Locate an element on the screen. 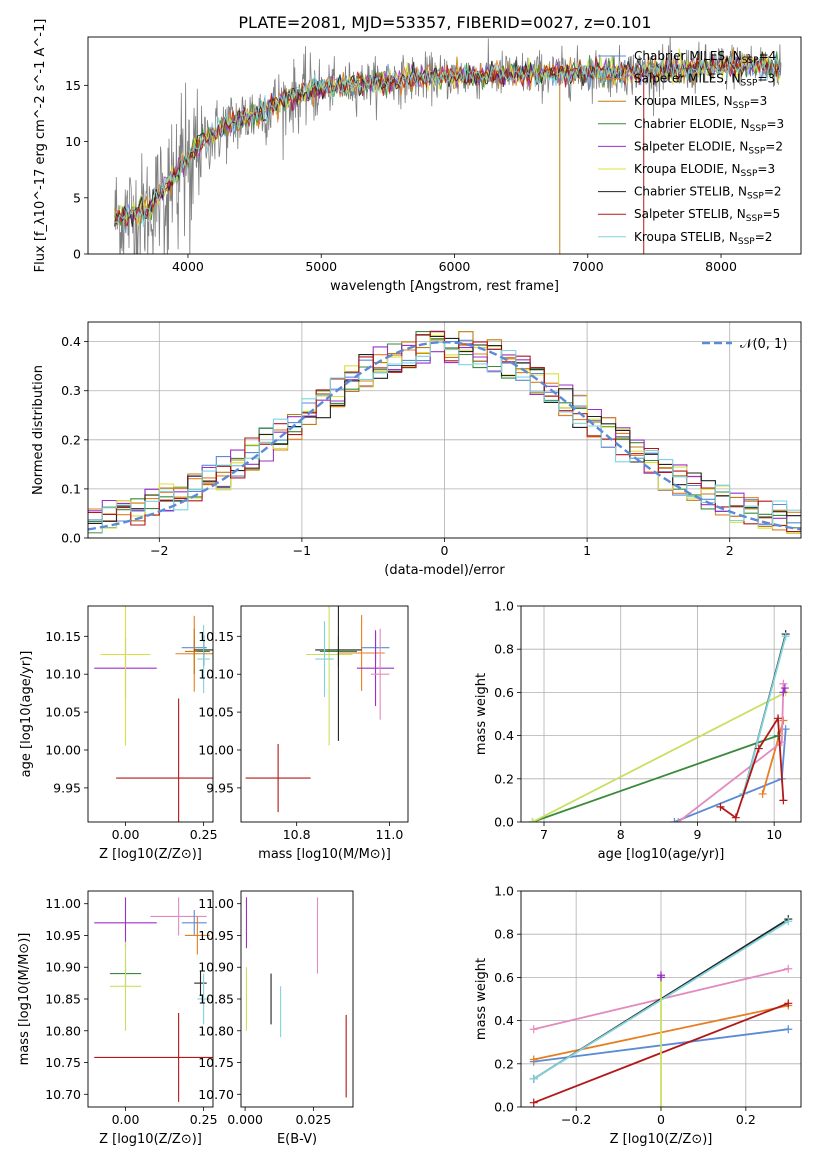  y-tick-label: 10.05 is located at coordinates (63, 712).